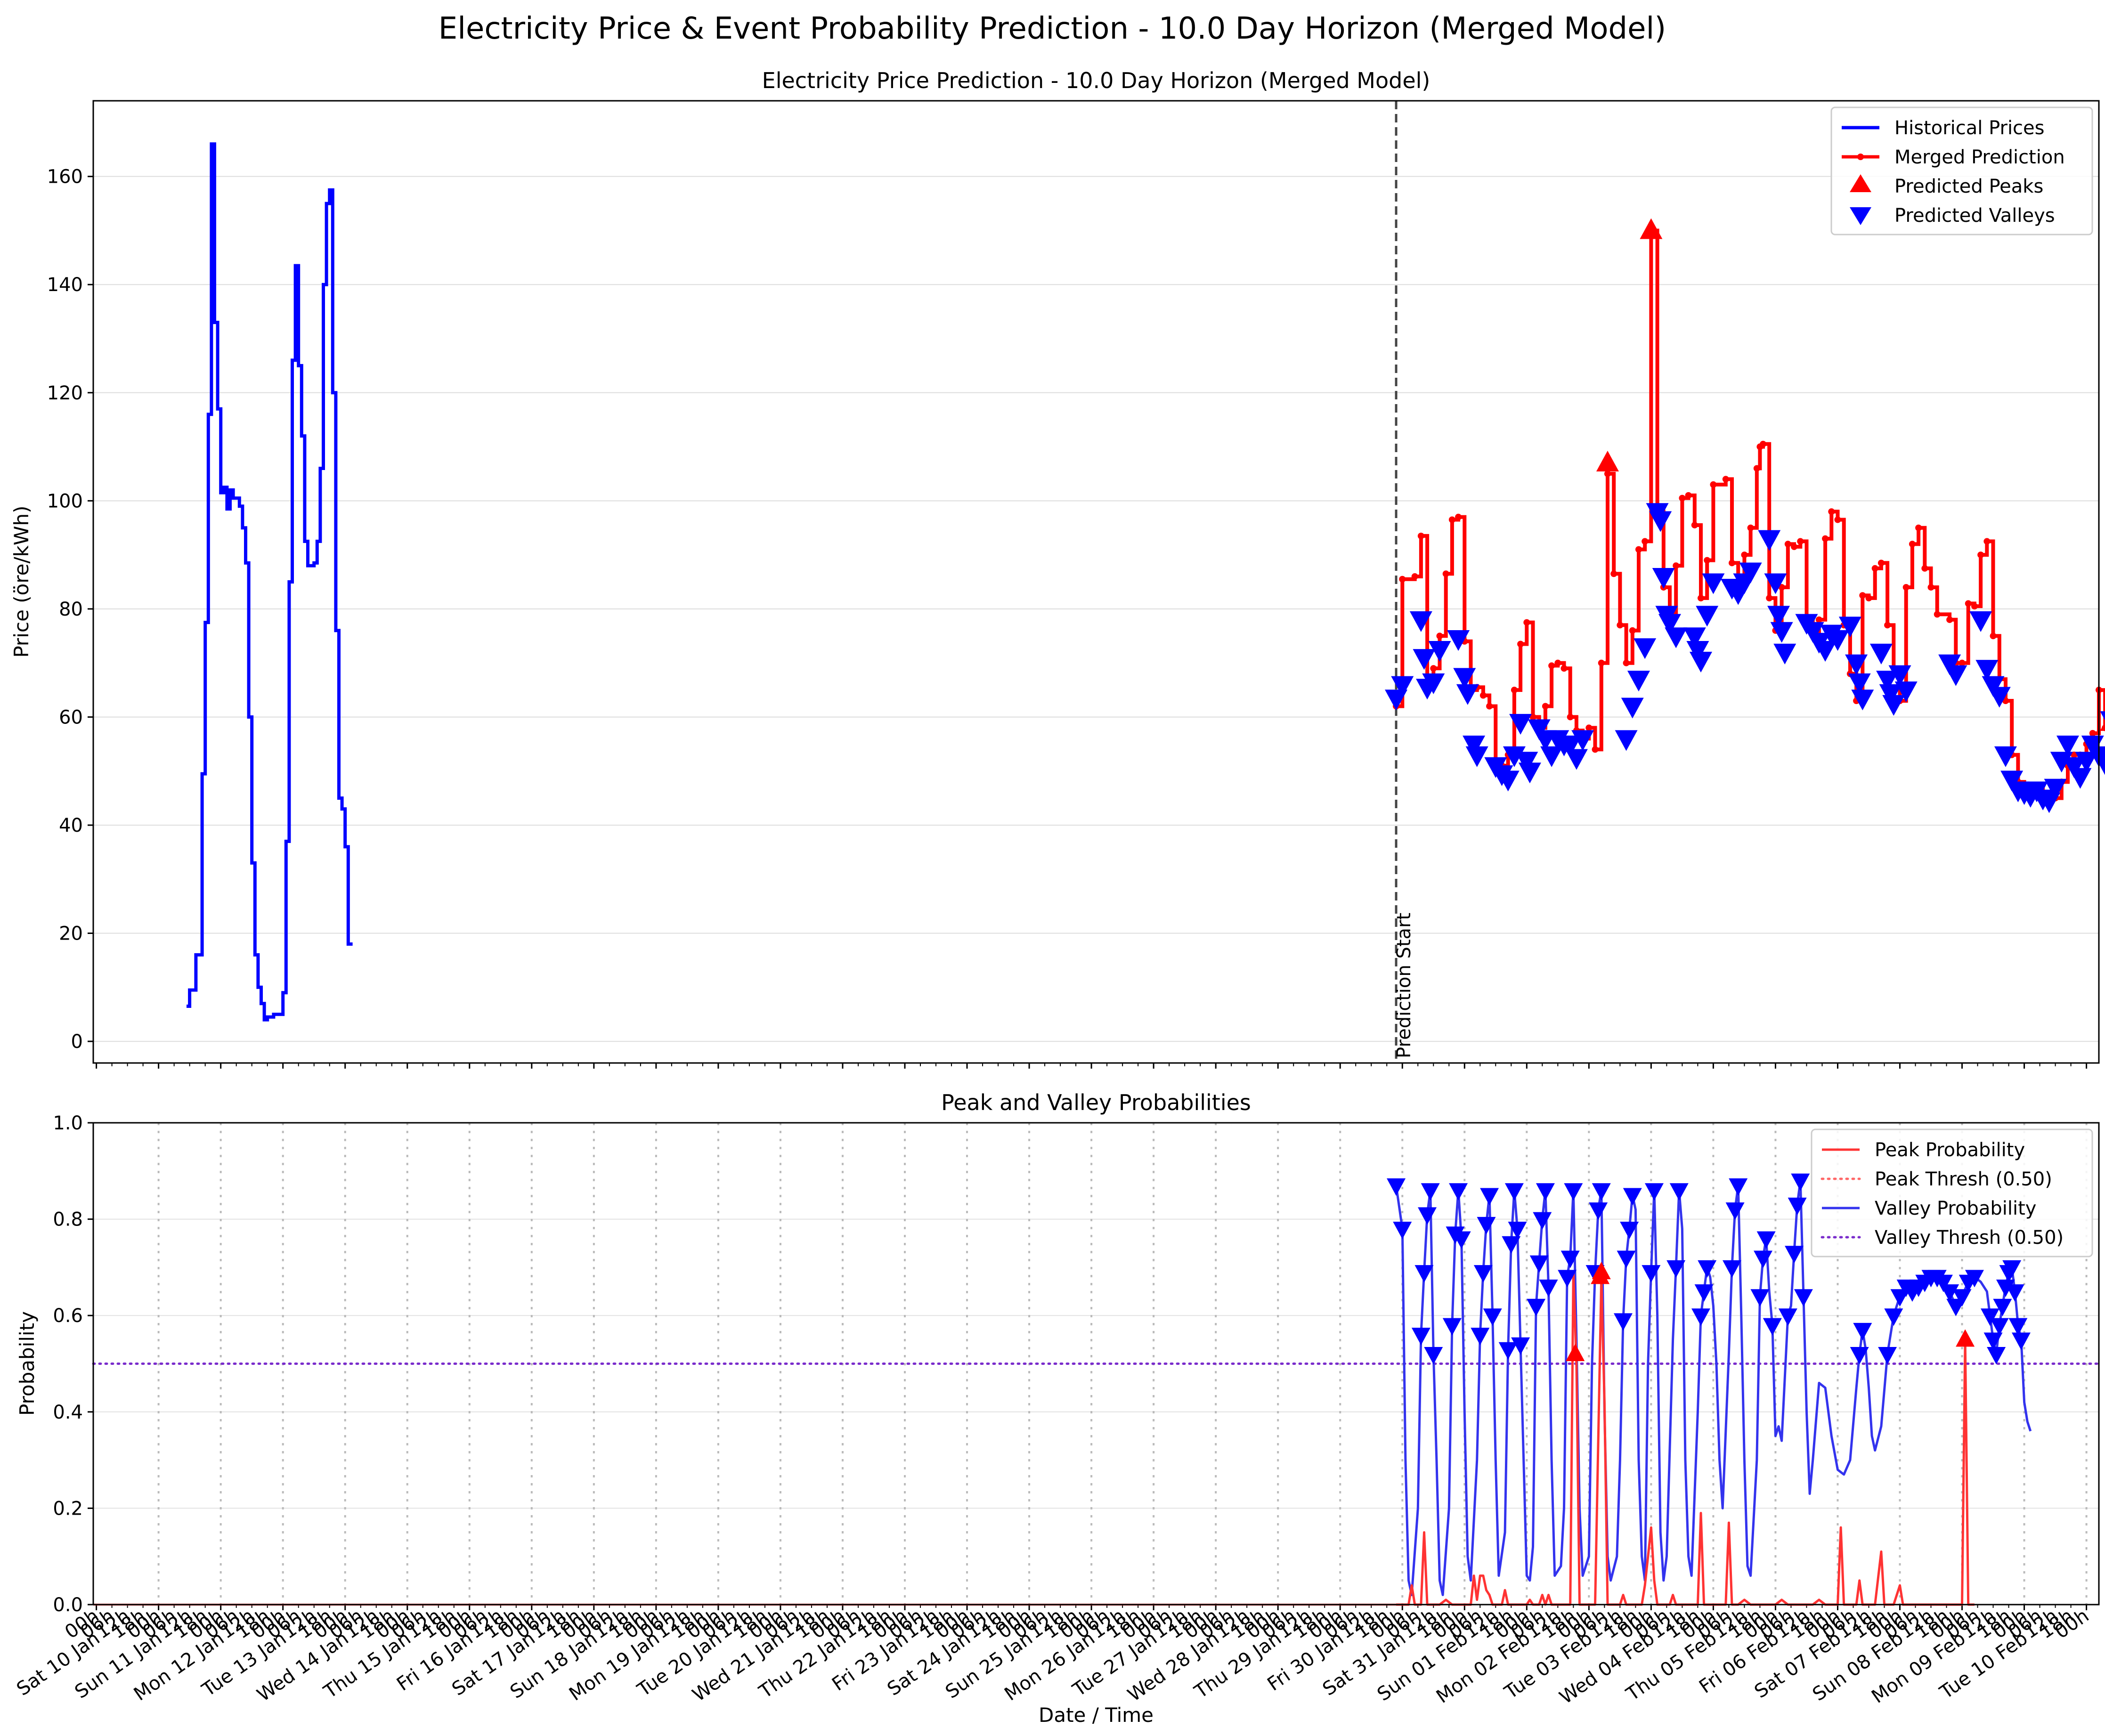  Describe the element at coordinates (68, 1316) in the screenshot. I see `probability-y-tick-label: 0.6` at that location.